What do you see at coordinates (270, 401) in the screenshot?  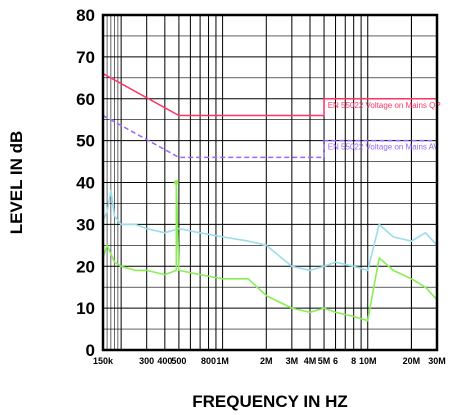 I see `x-axis-title: FREQUENCY IN HZ` at bounding box center [270, 401].